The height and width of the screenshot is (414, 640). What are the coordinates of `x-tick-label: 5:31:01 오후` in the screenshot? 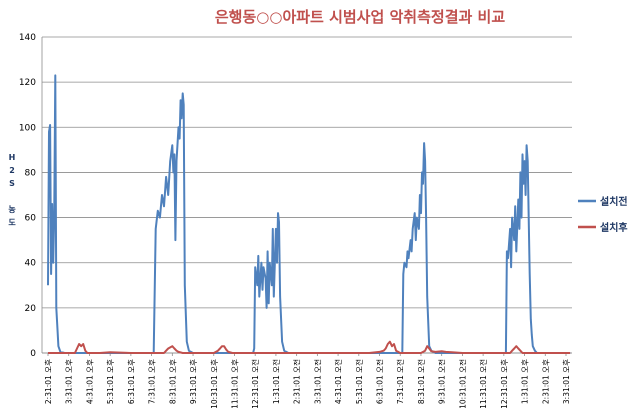 It's located at (110, 381).